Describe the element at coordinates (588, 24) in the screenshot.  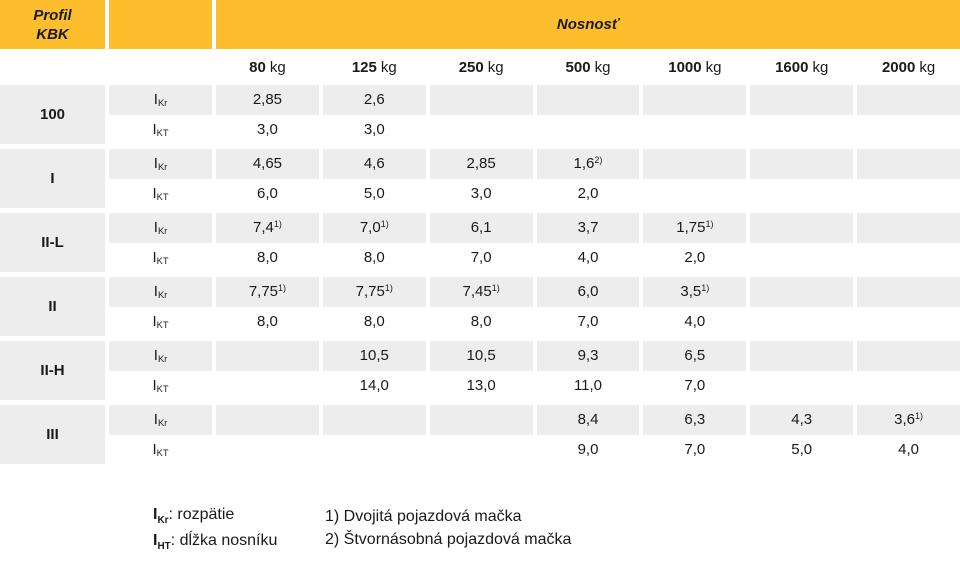
I see `nosnost-header: Nosnosť` at that location.